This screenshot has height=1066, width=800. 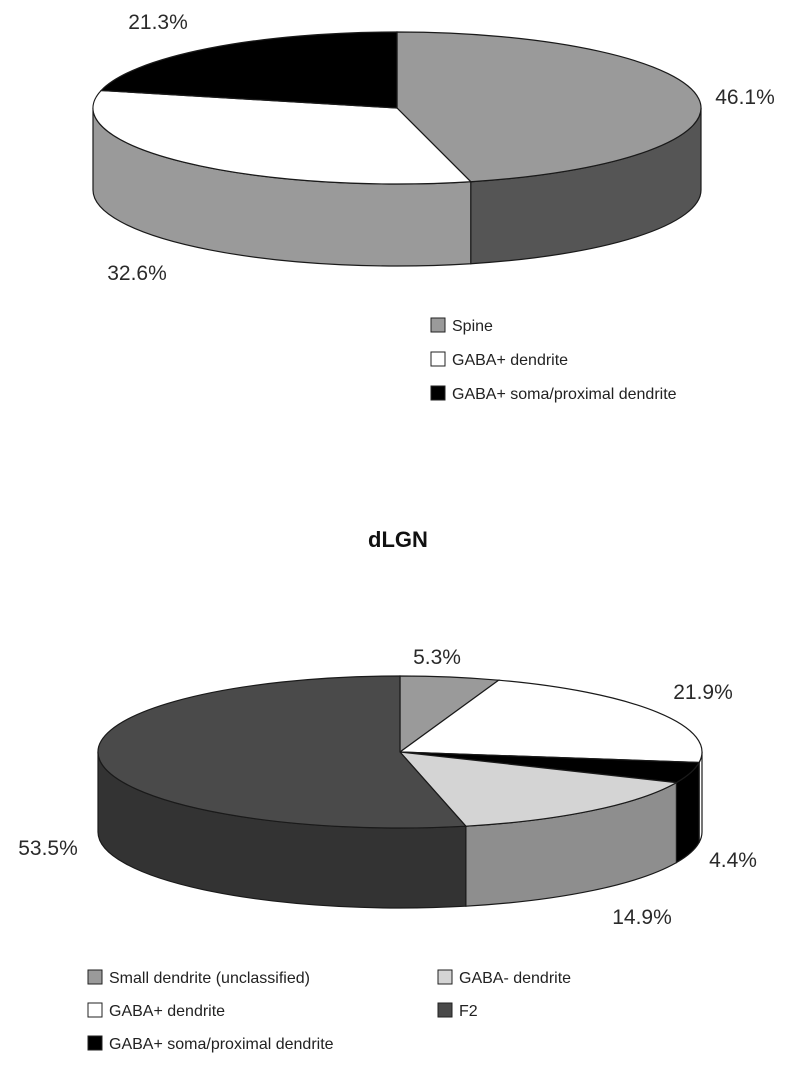 I want to click on pie1-slice-gaba-plus-dendrite, so click(x=282, y=137).